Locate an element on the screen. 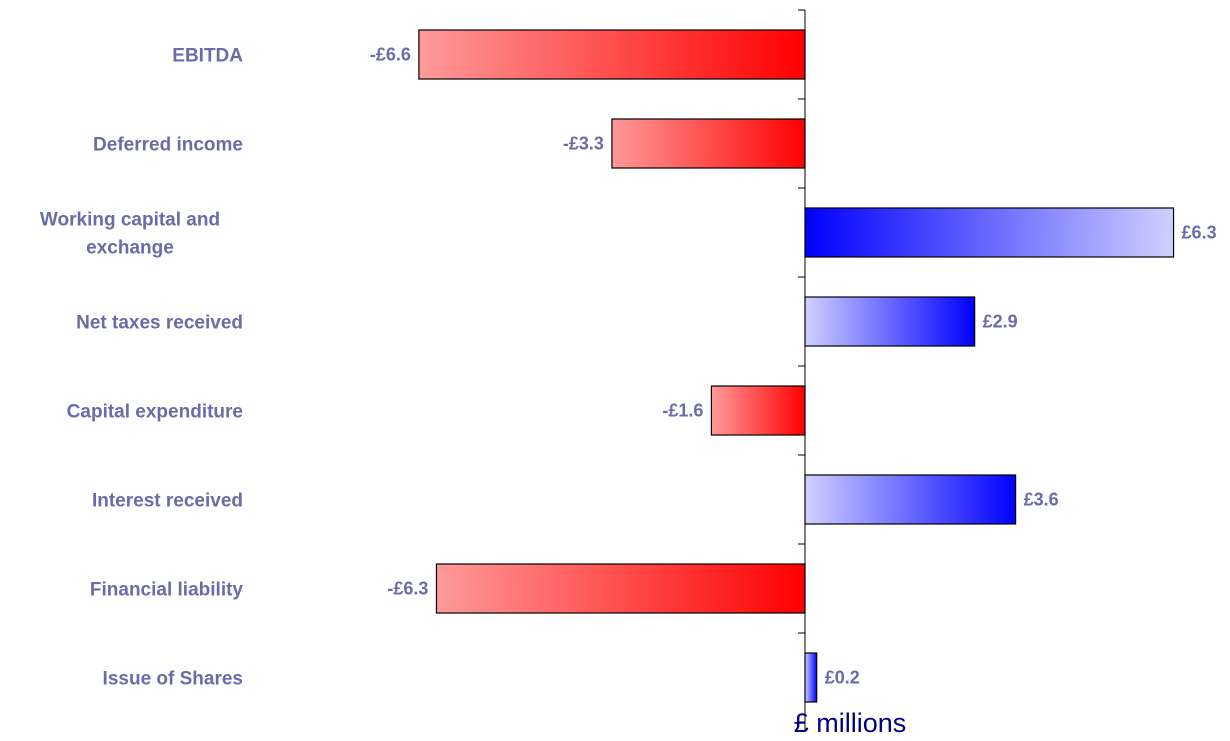 The image size is (1230, 741). category-label: Working capital and is located at coordinates (130, 220).